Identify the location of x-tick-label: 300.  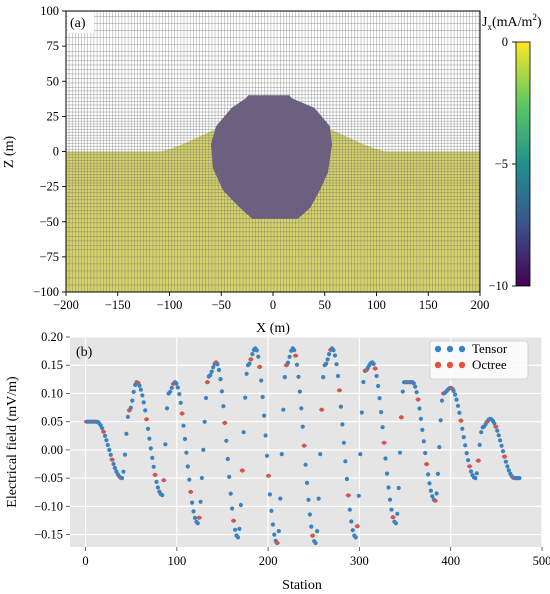
(359, 561).